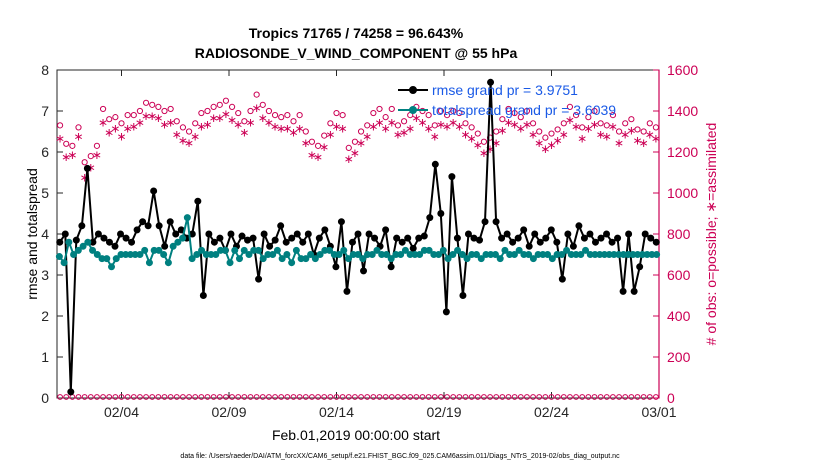 The image size is (830, 470). What do you see at coordinates (496, 143) in the screenshot?
I see `obs-assimilated-point-71: ∗` at bounding box center [496, 143].